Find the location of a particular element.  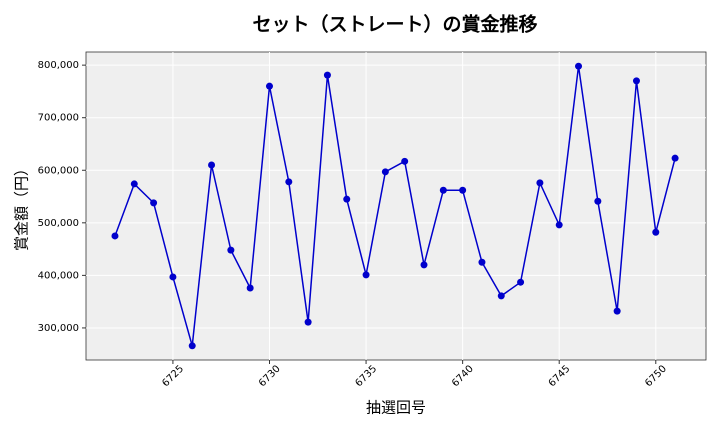

x-tick-label: 6730 is located at coordinates (270, 376).